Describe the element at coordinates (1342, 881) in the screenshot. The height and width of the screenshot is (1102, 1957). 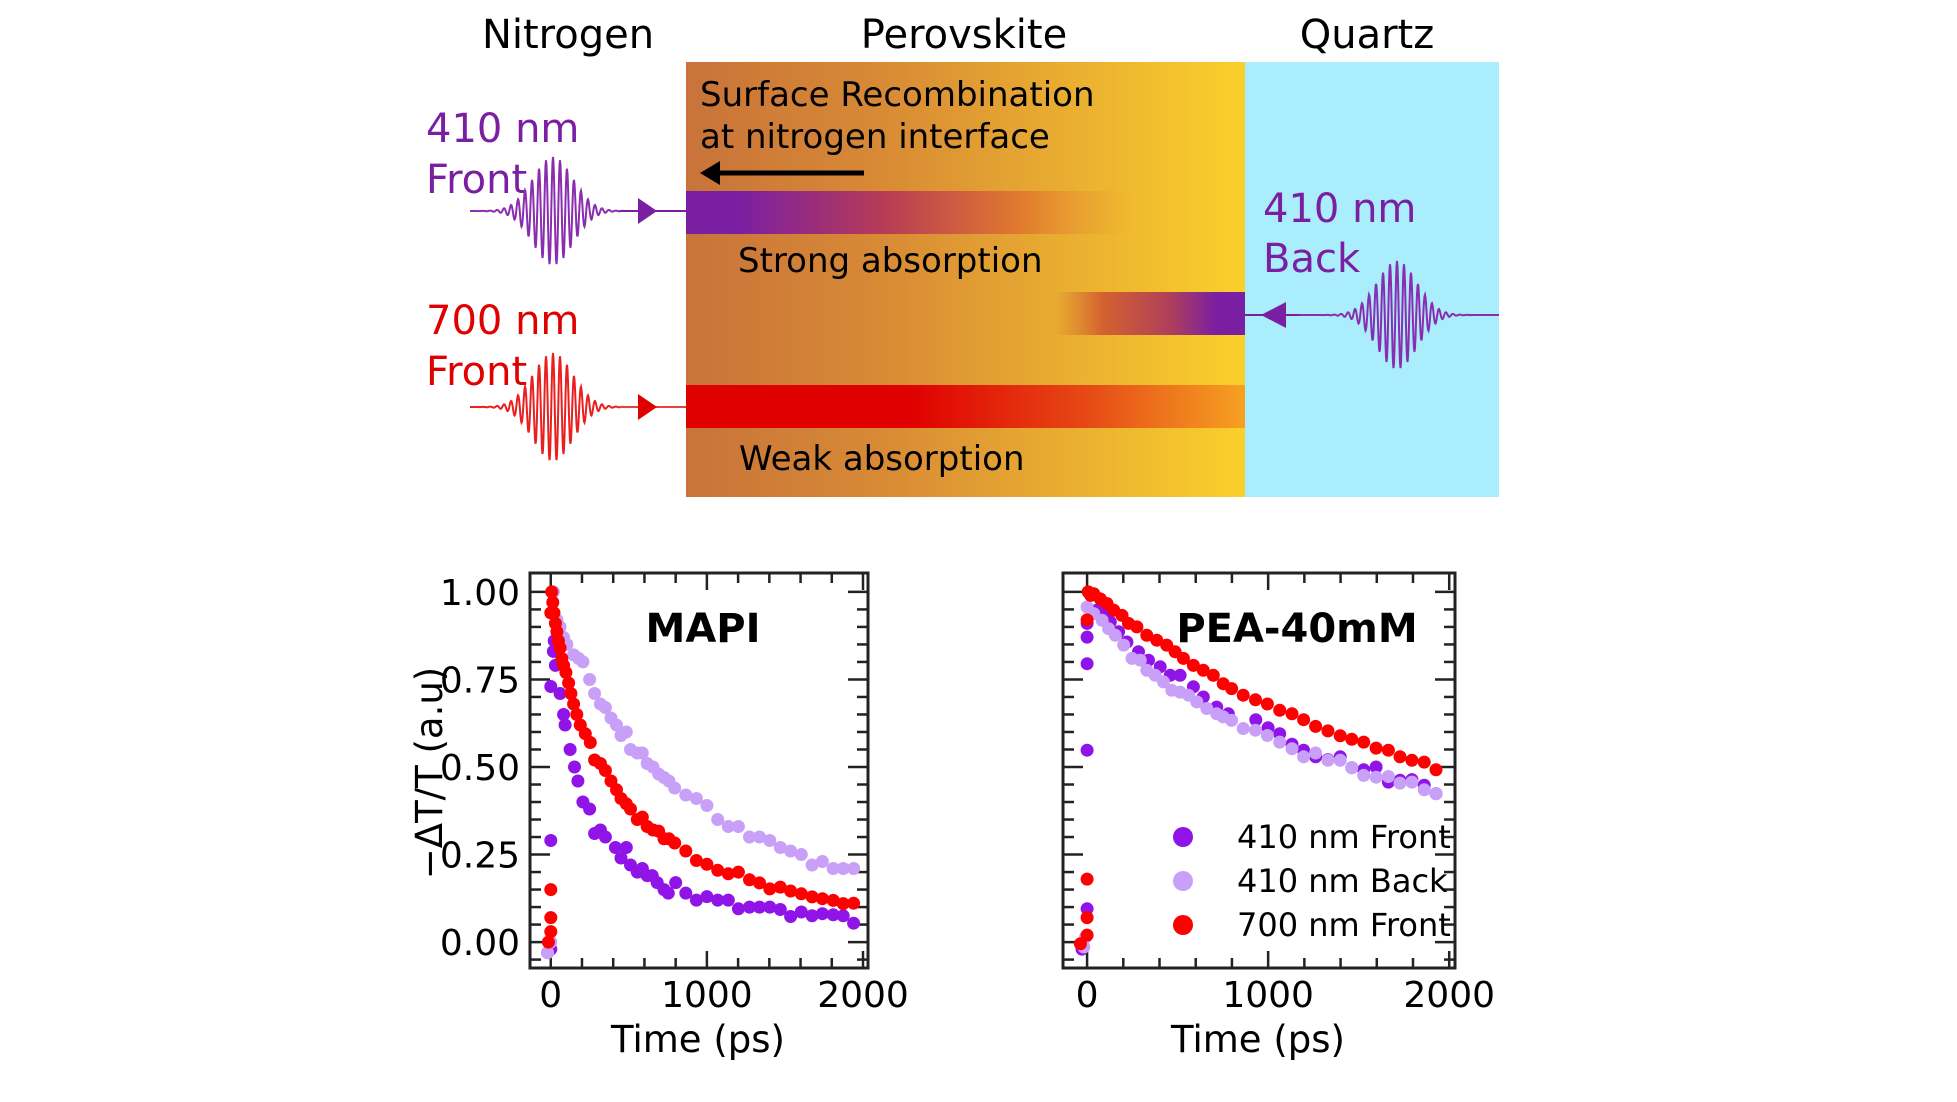
I see `legend-label: 410 nm Back` at that location.